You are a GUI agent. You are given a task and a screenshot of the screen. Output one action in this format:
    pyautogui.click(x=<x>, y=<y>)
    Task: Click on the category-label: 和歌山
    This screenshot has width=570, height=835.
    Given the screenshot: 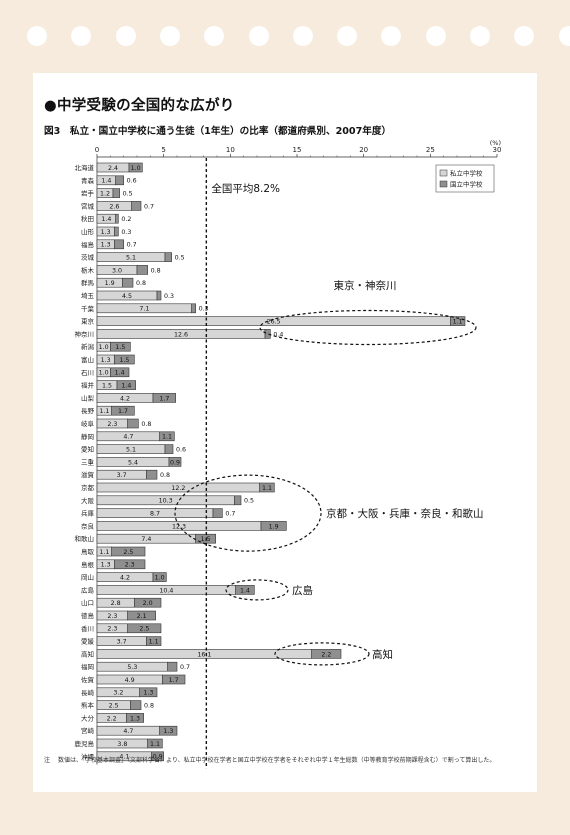 What is the action you would take?
    pyautogui.click(x=85, y=538)
    